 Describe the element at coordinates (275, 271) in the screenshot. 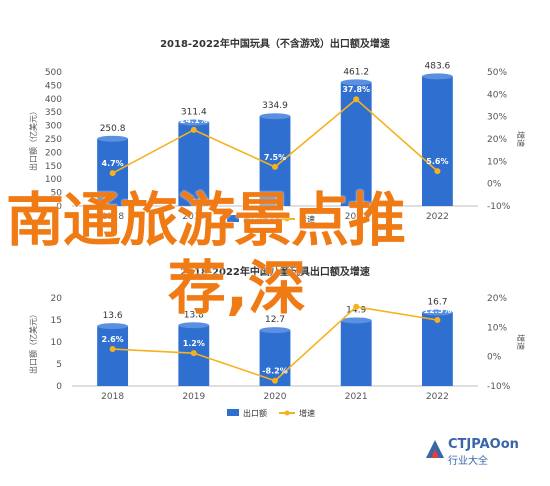

I see `chart-title: 2018-2022年中国儿童玩具出口额及增速` at that location.